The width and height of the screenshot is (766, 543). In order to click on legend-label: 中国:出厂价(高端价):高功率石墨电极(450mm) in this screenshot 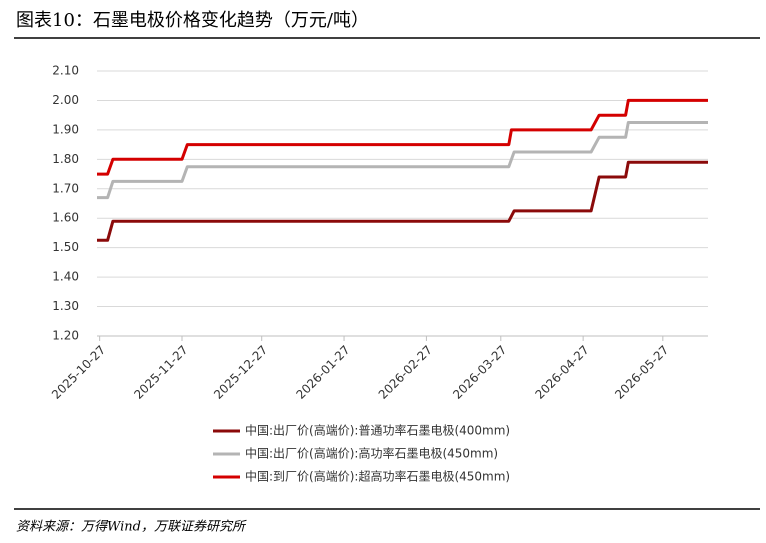, I will do `click(371, 453)`.